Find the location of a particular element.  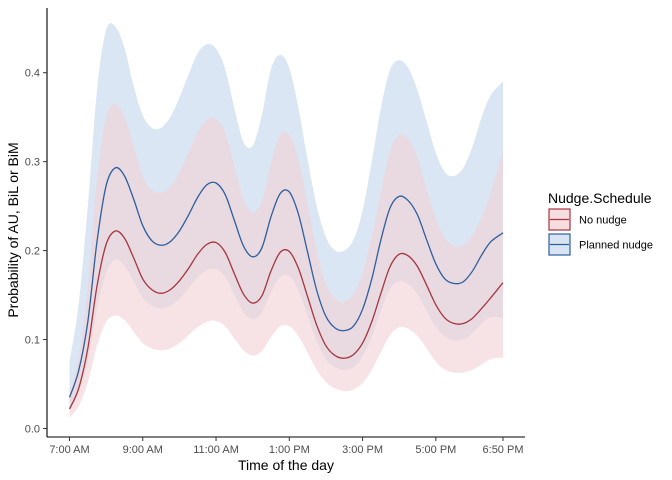

x-tick-label: 7:00 AM is located at coordinates (69, 450).